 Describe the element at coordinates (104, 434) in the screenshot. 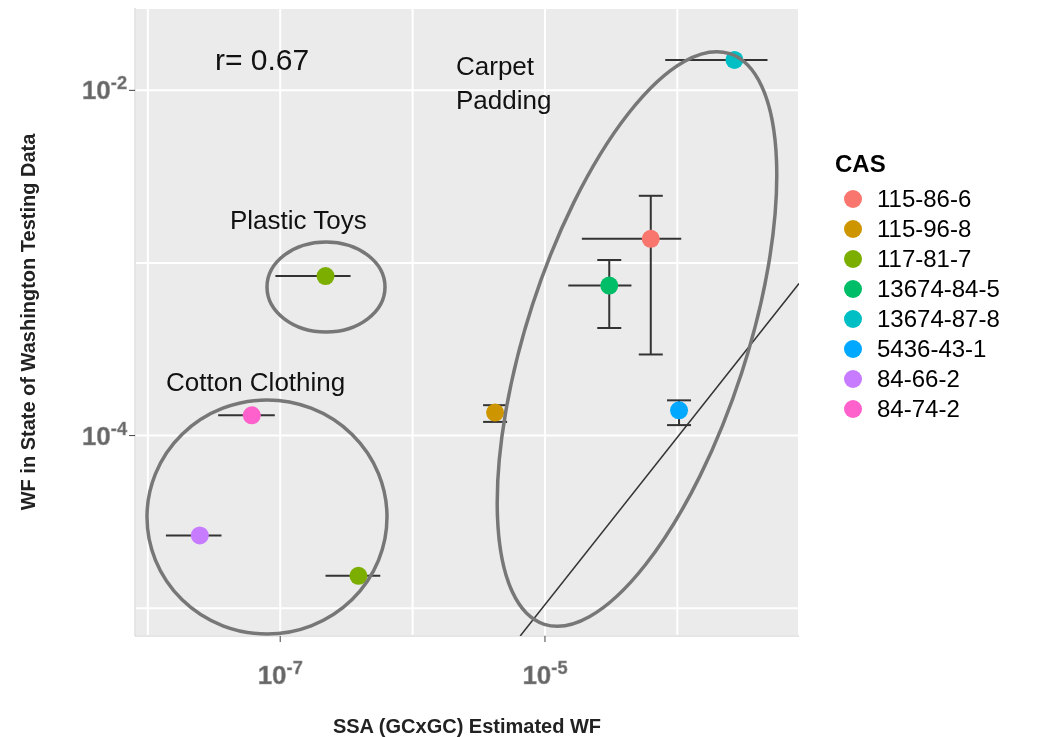

I see `y-tick-label: 10$^{-4}$` at that location.